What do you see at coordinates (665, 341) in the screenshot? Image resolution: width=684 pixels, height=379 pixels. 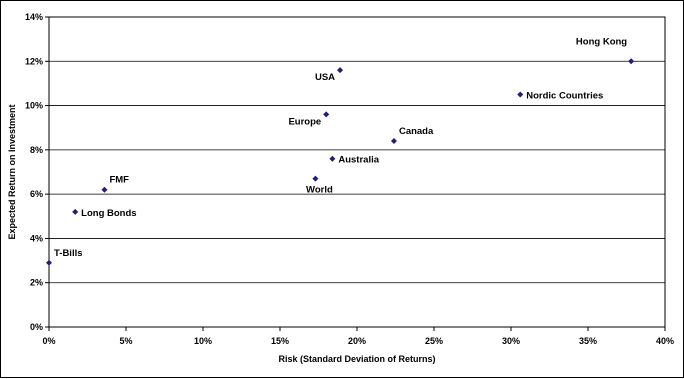 I see `x-tick-label: 40%` at bounding box center [665, 341].